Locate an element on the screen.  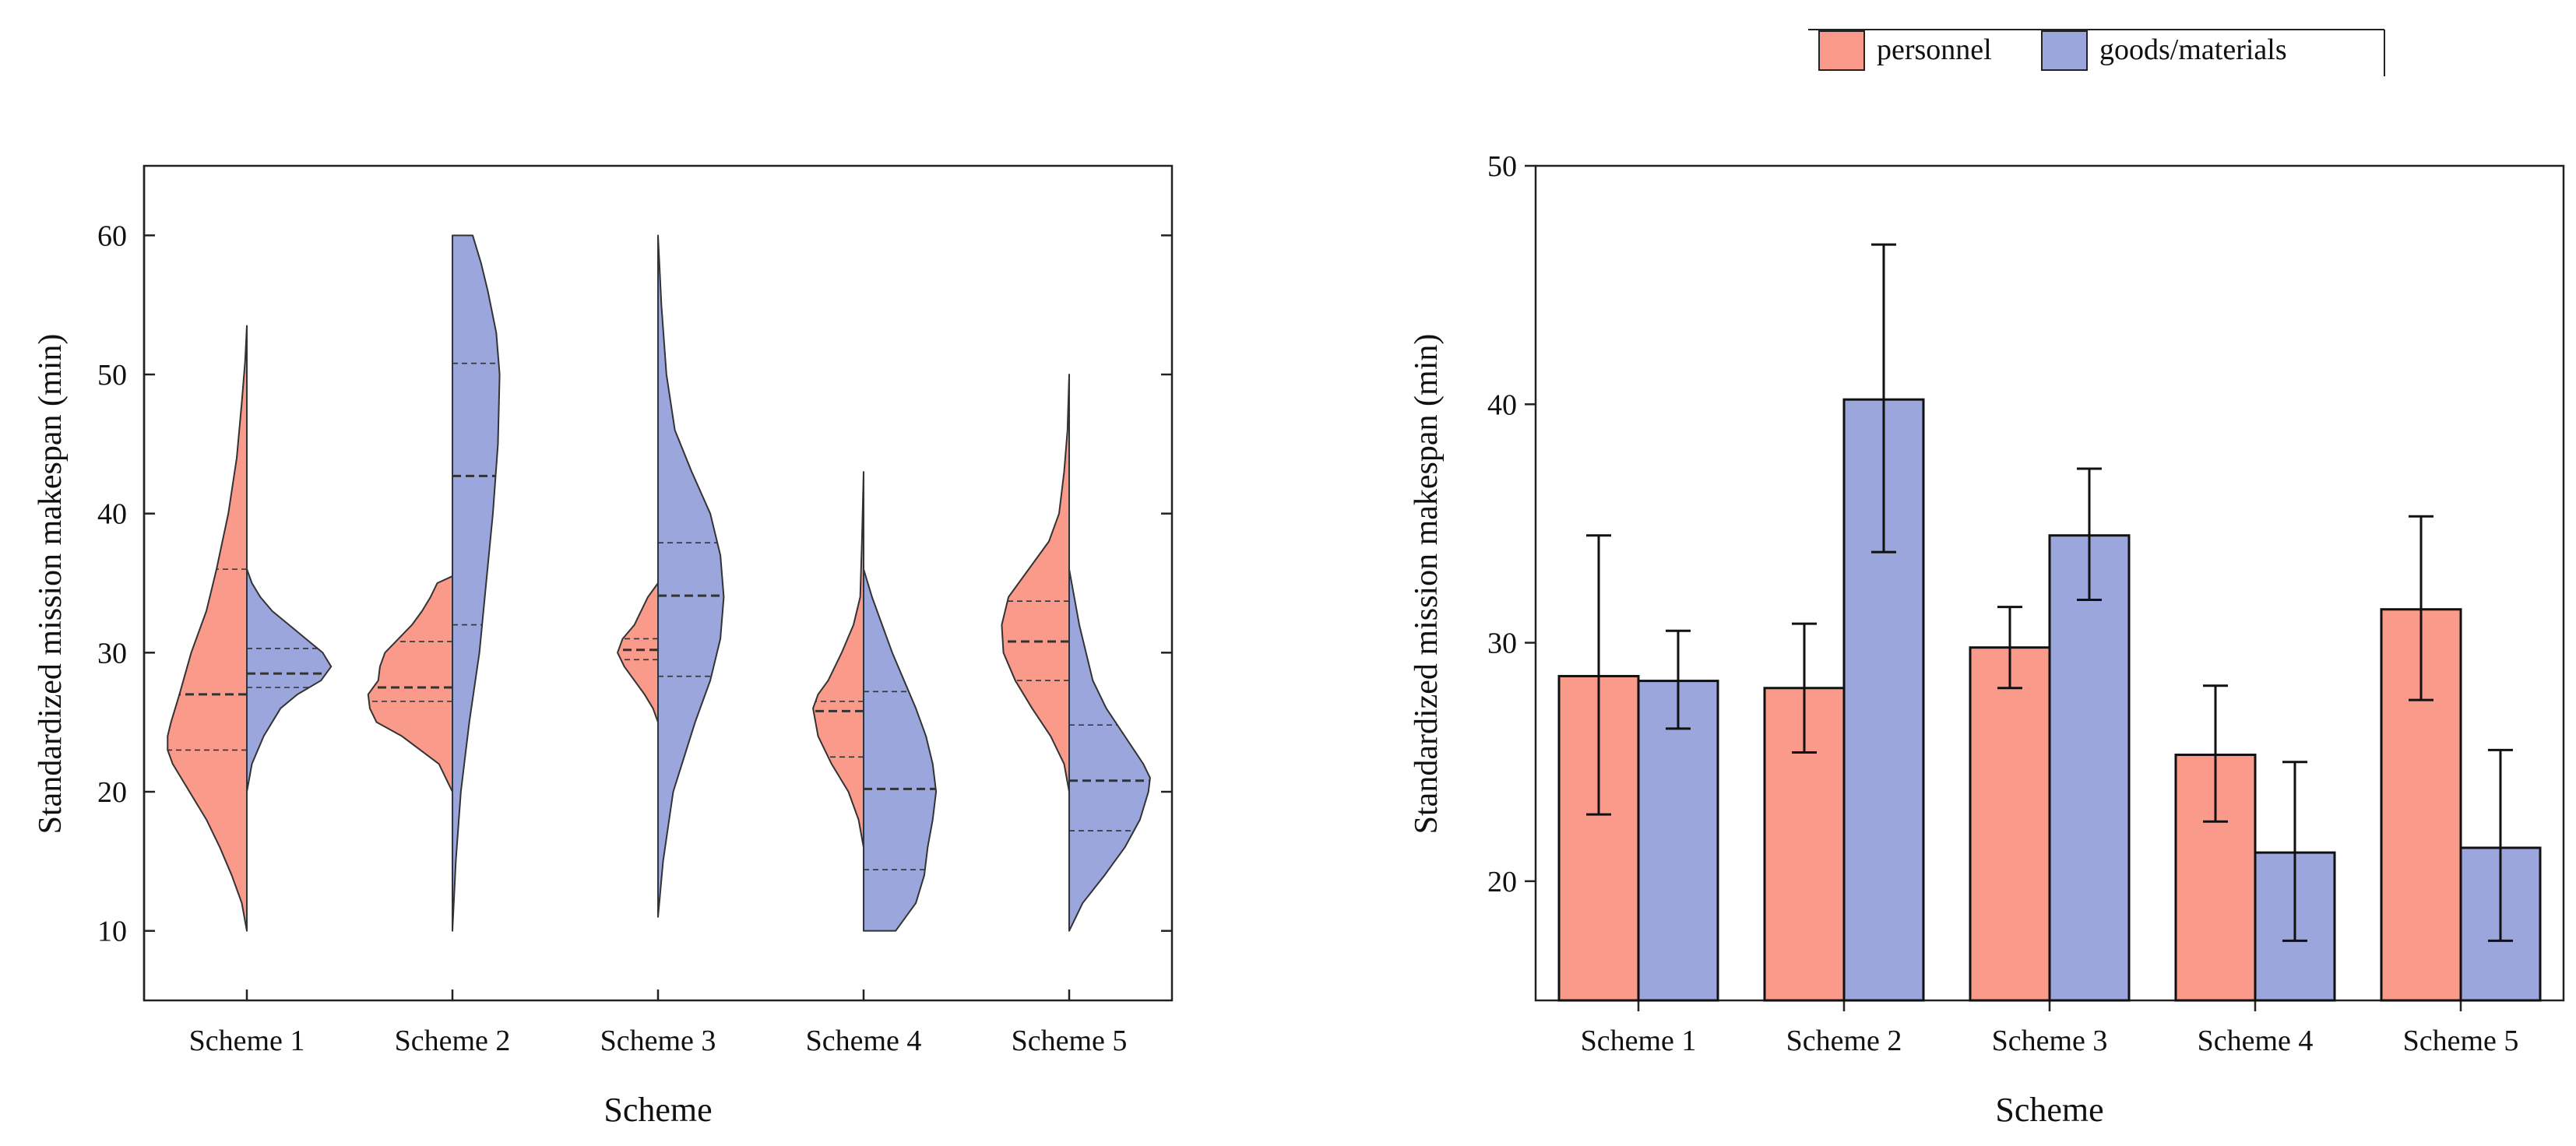
violin-x-axis: Scheme 1 Scheme 2 Scheme 3 Scheme 4 Scheme 5 is located at coordinates (658, 1023).